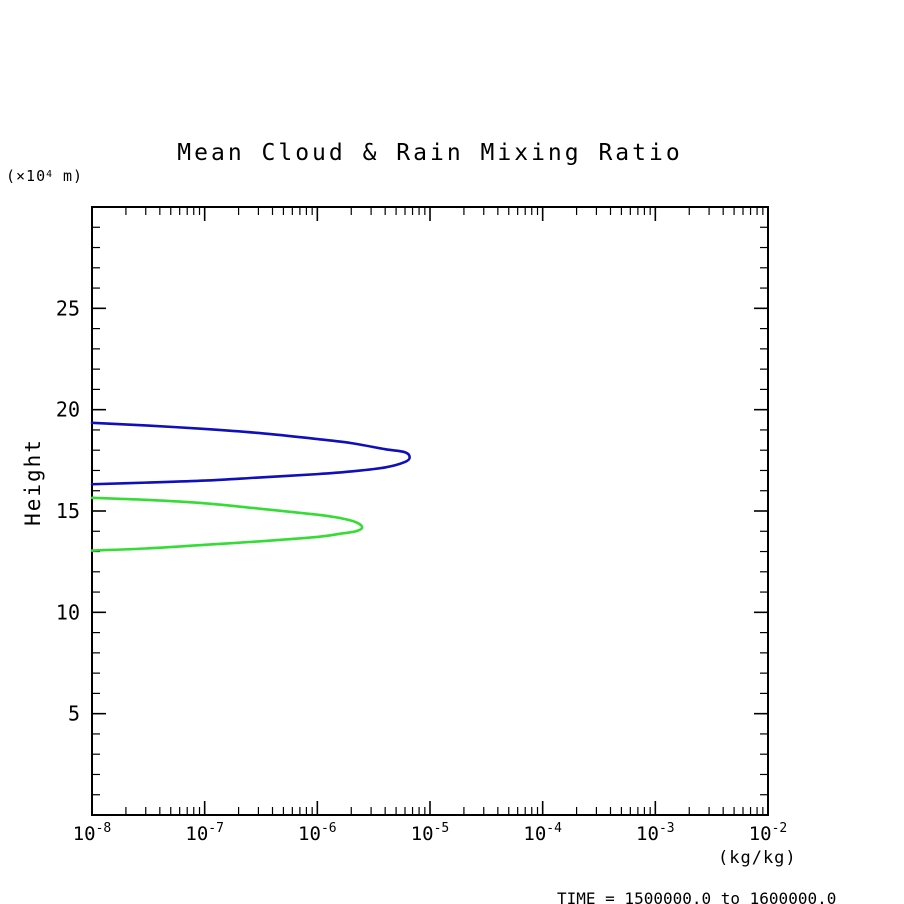  Describe the element at coordinates (26, 176) in the screenshot. I see `y-unit-prefix: (×10` at that location.